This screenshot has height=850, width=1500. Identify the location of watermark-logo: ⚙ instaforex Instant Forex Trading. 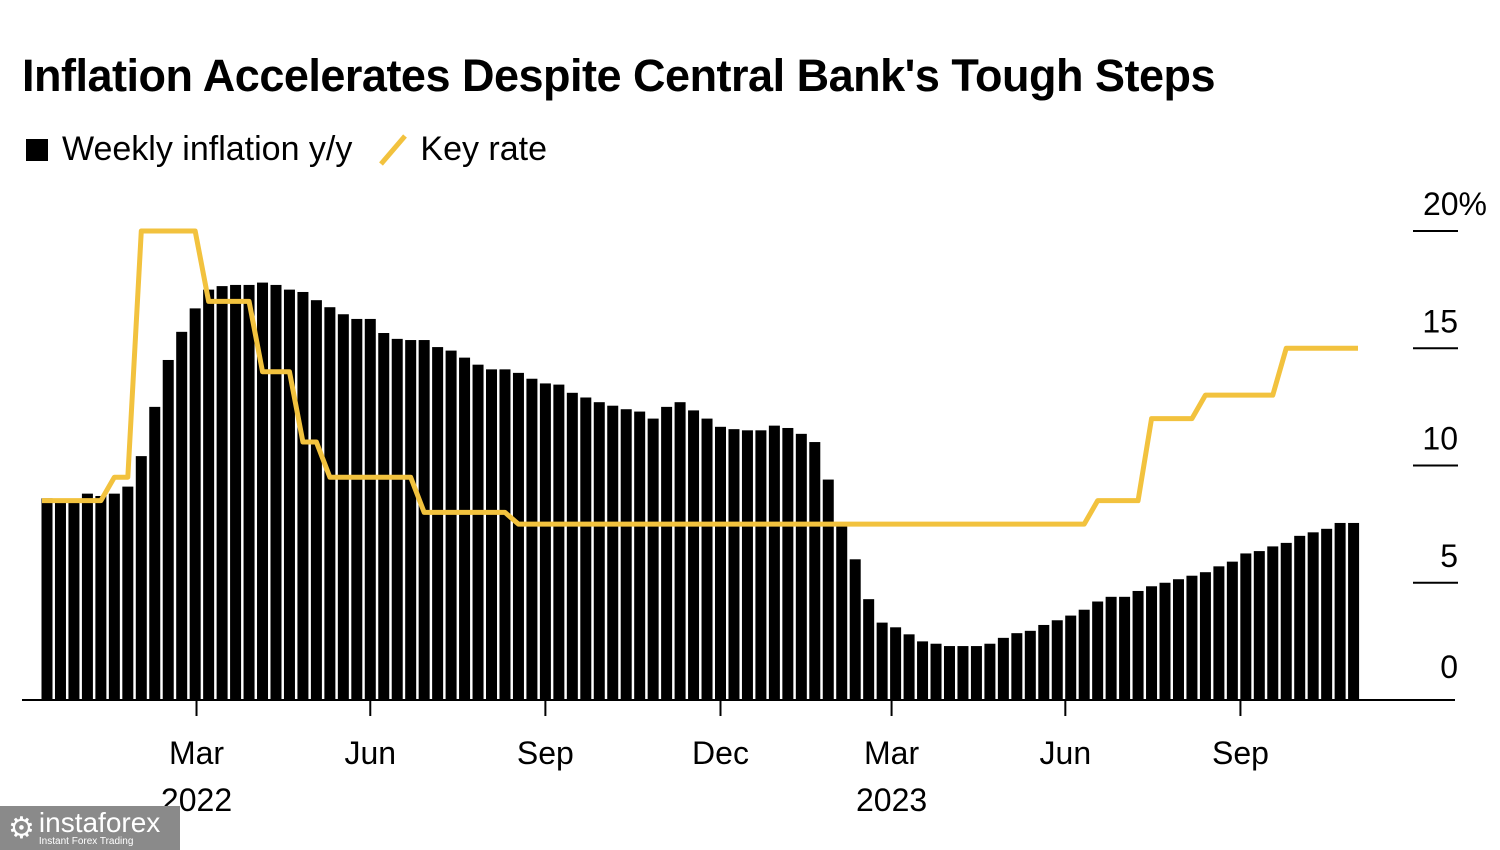
(90, 828).